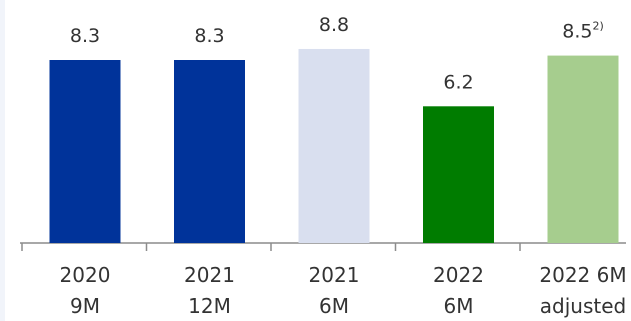 The width and height of the screenshot is (631, 321). Describe the element at coordinates (583, 31) in the screenshot. I see `value-label: 8.52)` at that location.